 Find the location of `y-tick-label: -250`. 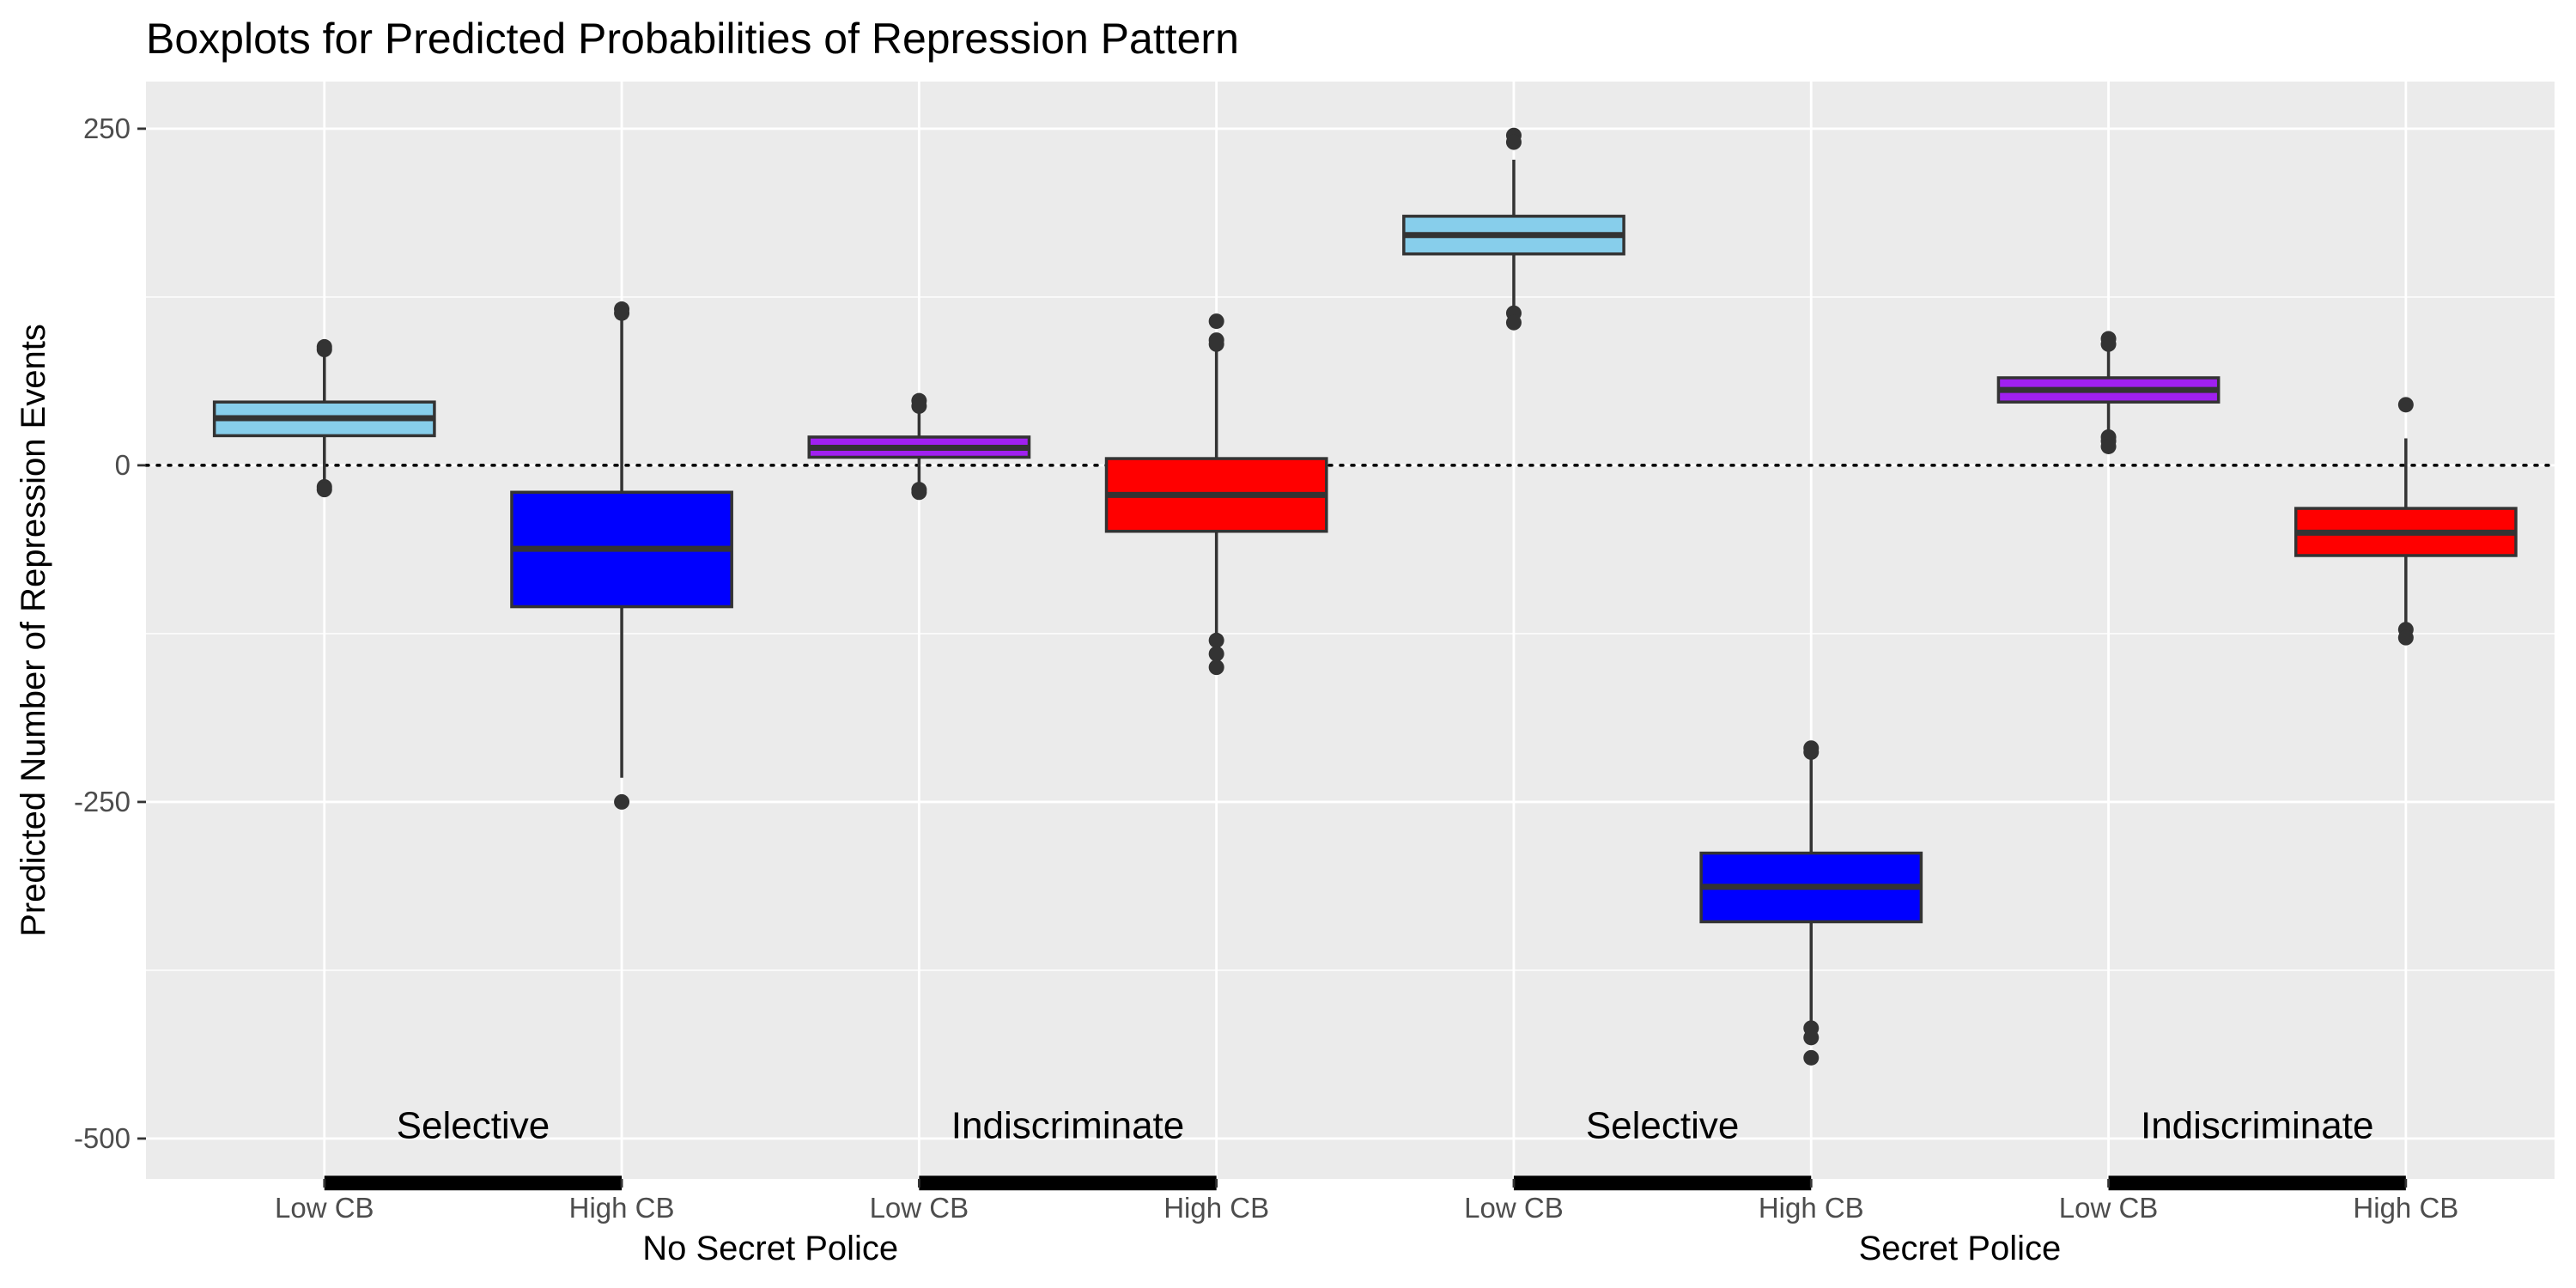

y-tick-label: -250 is located at coordinates (102, 801).